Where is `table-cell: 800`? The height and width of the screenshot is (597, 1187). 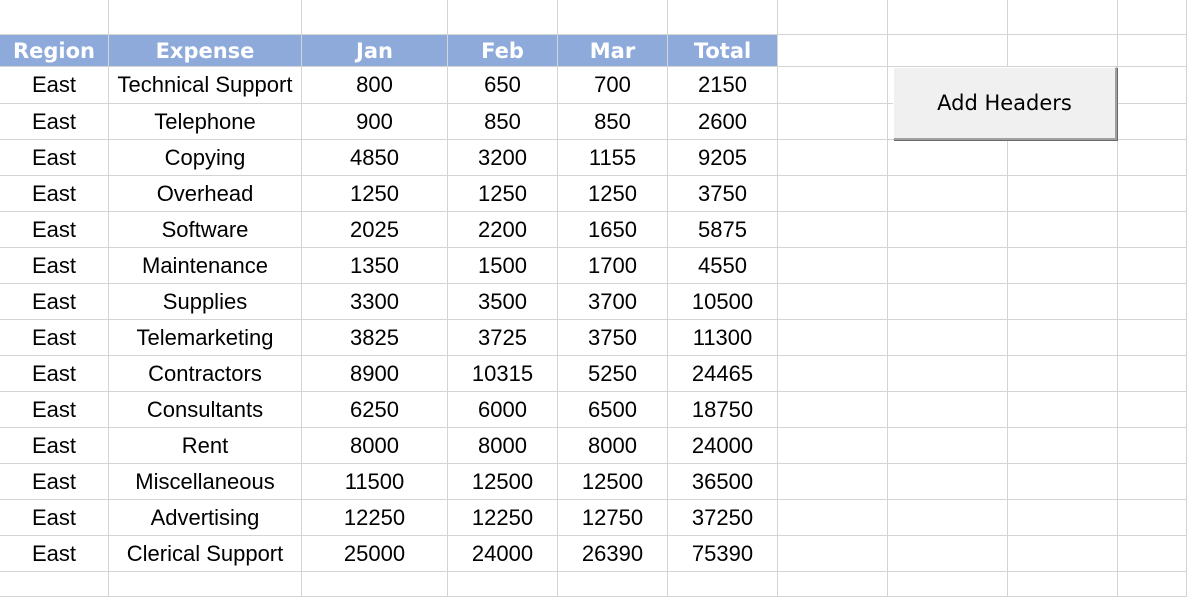 table-cell: 800 is located at coordinates (375, 85).